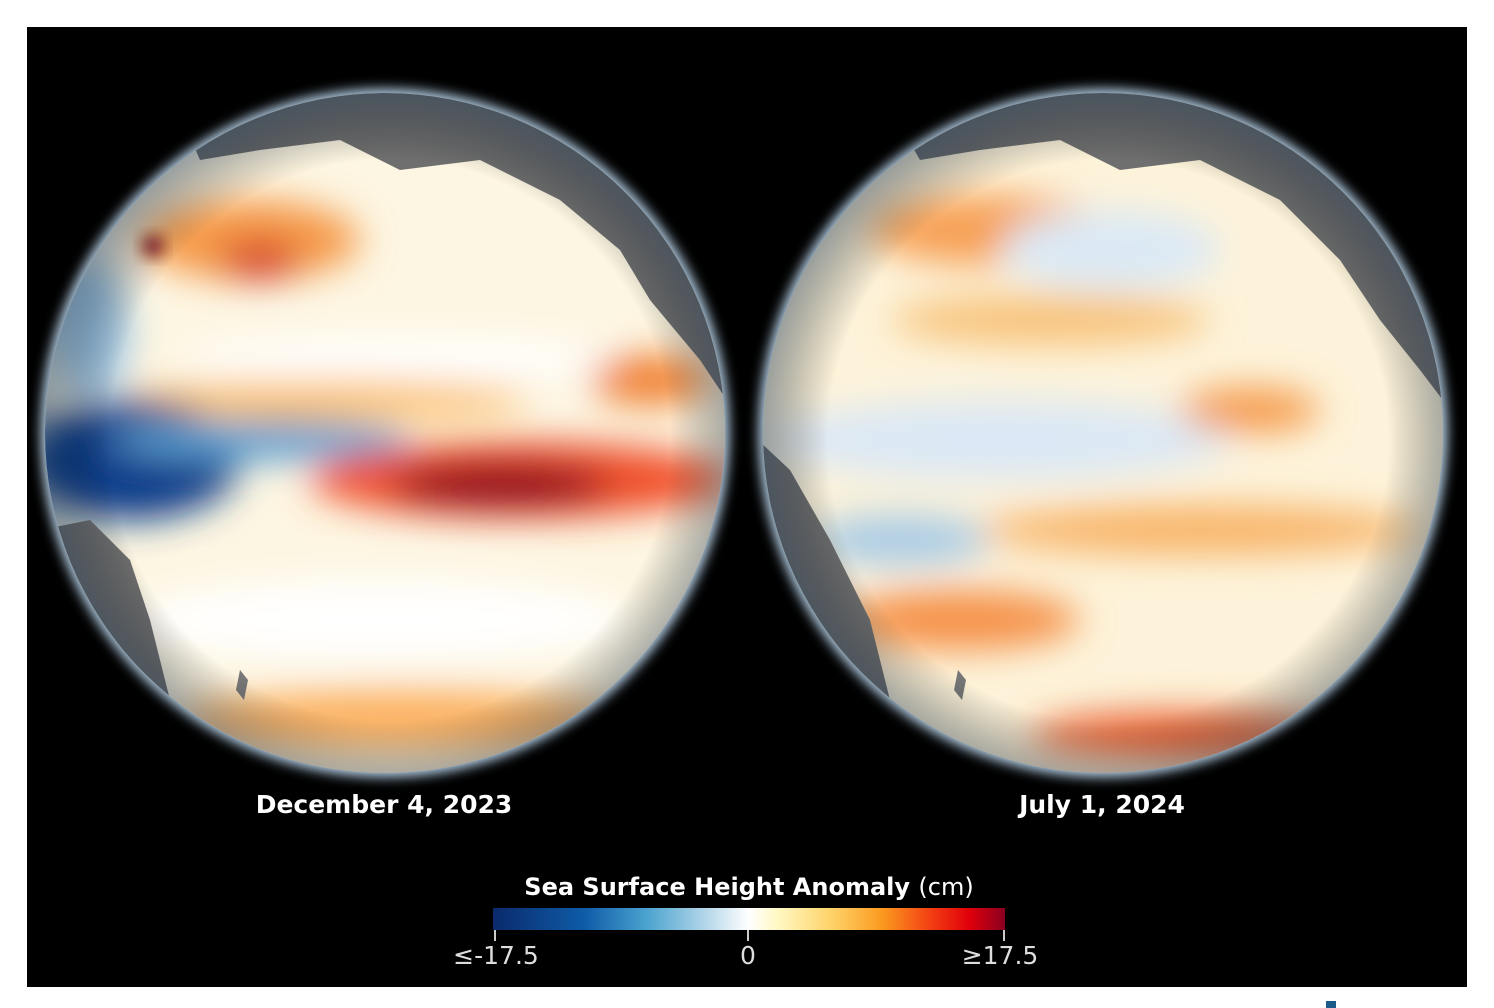 The width and height of the screenshot is (1494, 1008). What do you see at coordinates (748, 935) in the screenshot?
I see `tick-mid` at bounding box center [748, 935].